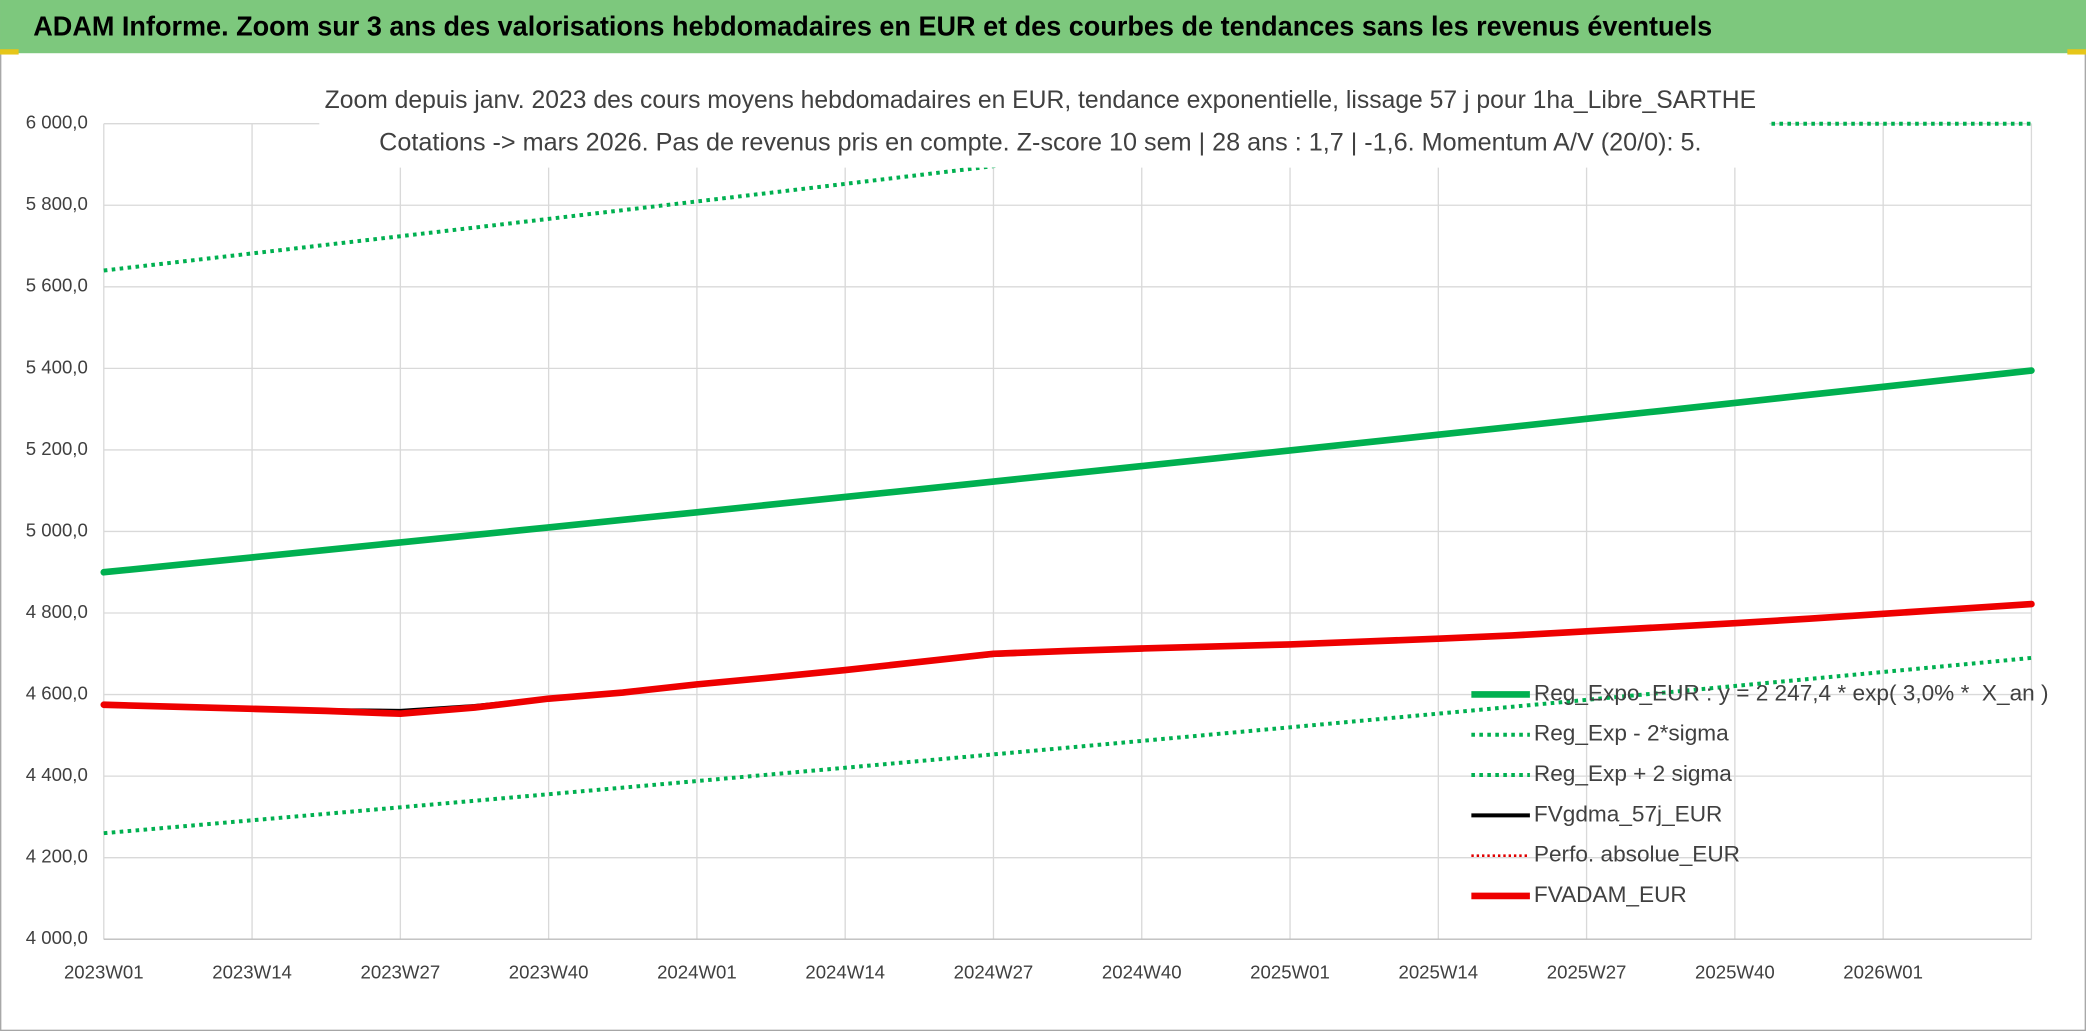 The image size is (2086, 1031). I want to click on y-tick-label: 4 200,0, so click(57, 856).